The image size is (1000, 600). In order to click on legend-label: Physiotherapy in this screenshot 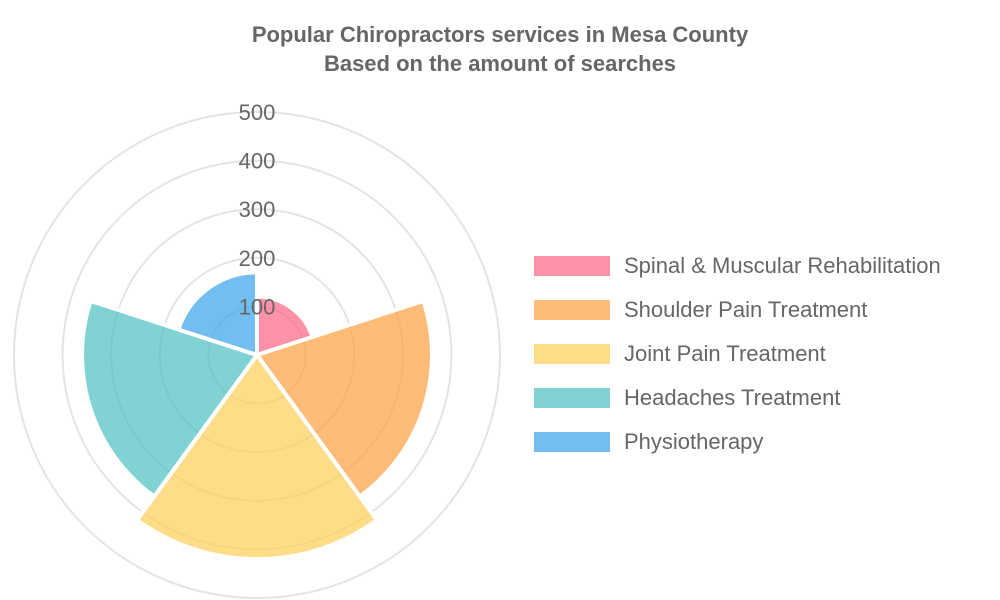, I will do `click(694, 441)`.